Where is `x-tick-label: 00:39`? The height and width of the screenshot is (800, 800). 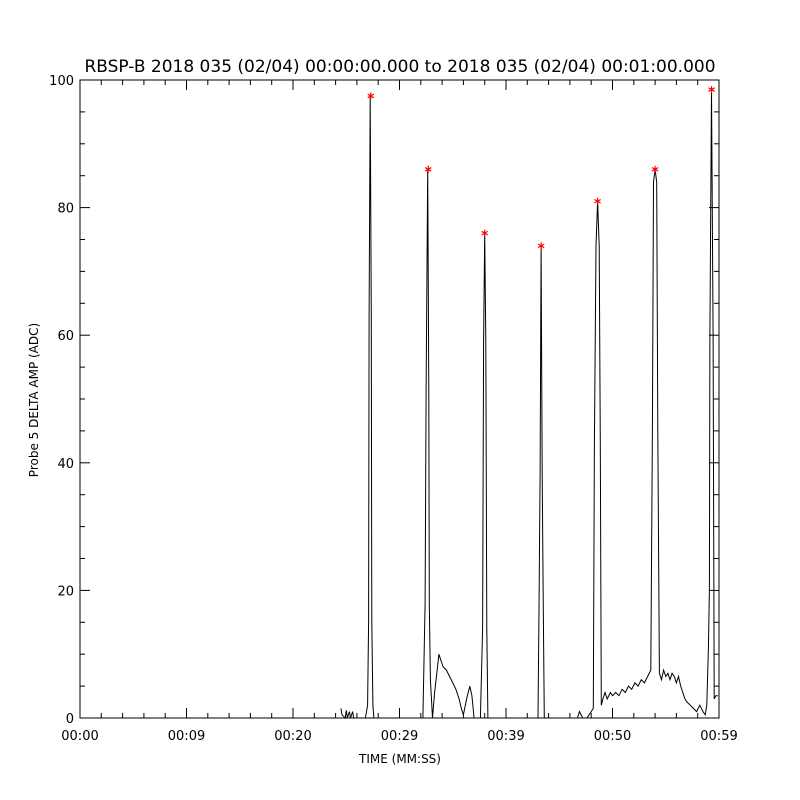
x-tick-label: 00:39 is located at coordinates (505, 736).